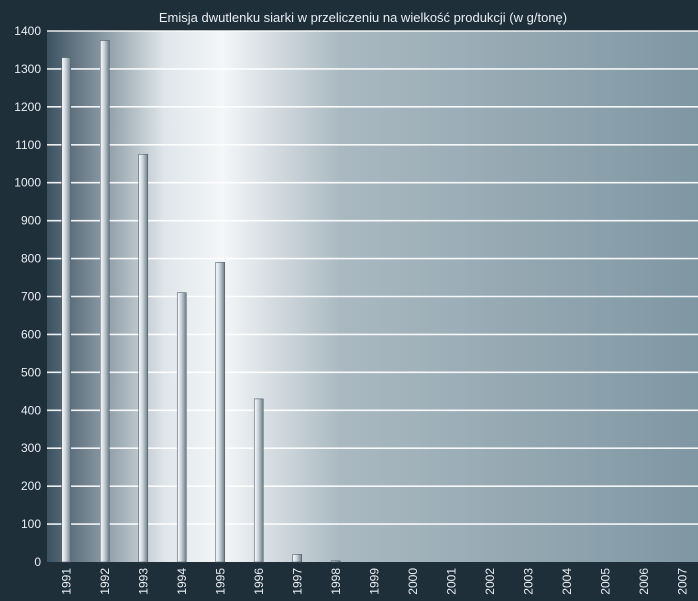 The height and width of the screenshot is (601, 698). What do you see at coordinates (490, 581) in the screenshot?
I see `x-tick-label: 2002` at bounding box center [490, 581].